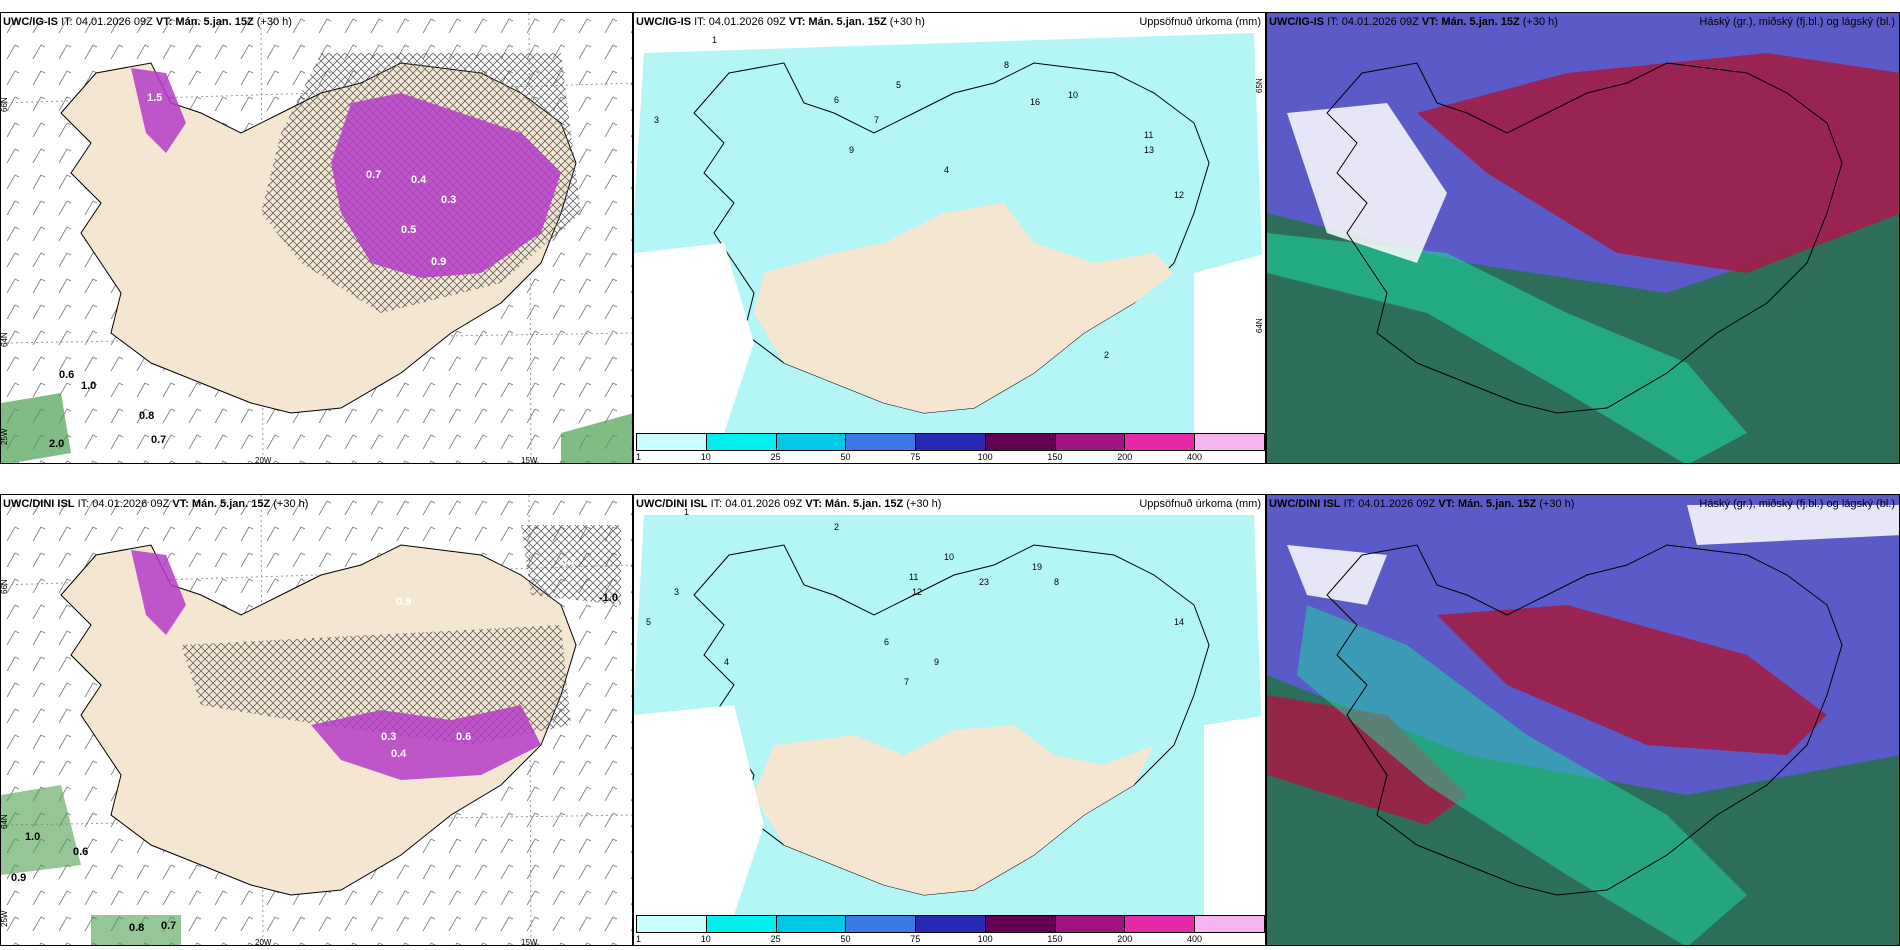  I want to click on precip-value: 5, so click(898, 85).